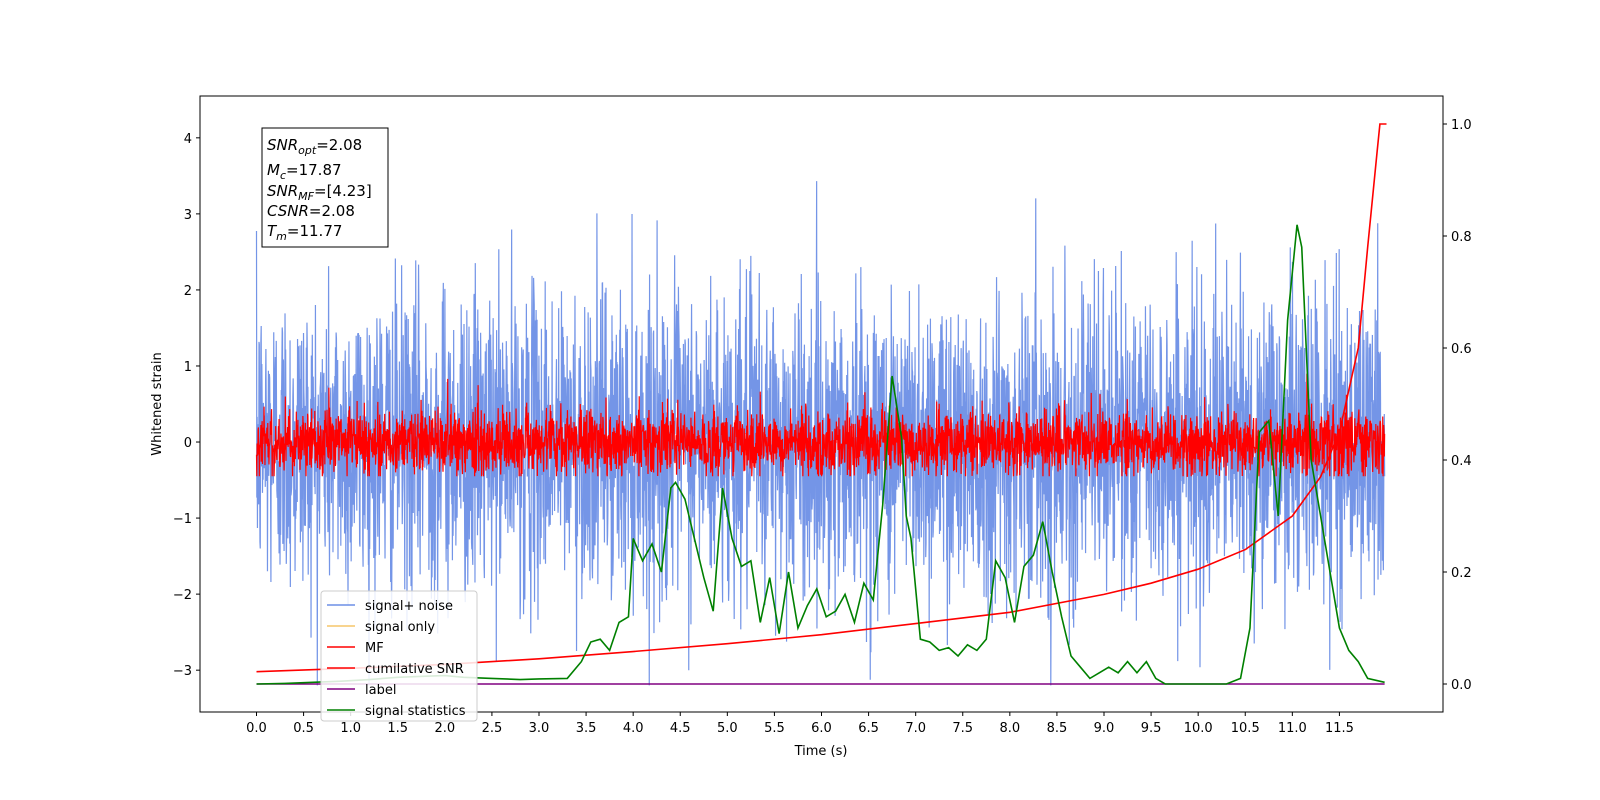 The image size is (1600, 800). What do you see at coordinates (1461, 573) in the screenshot?
I see `right-y-tick-label: 0.2` at bounding box center [1461, 573].